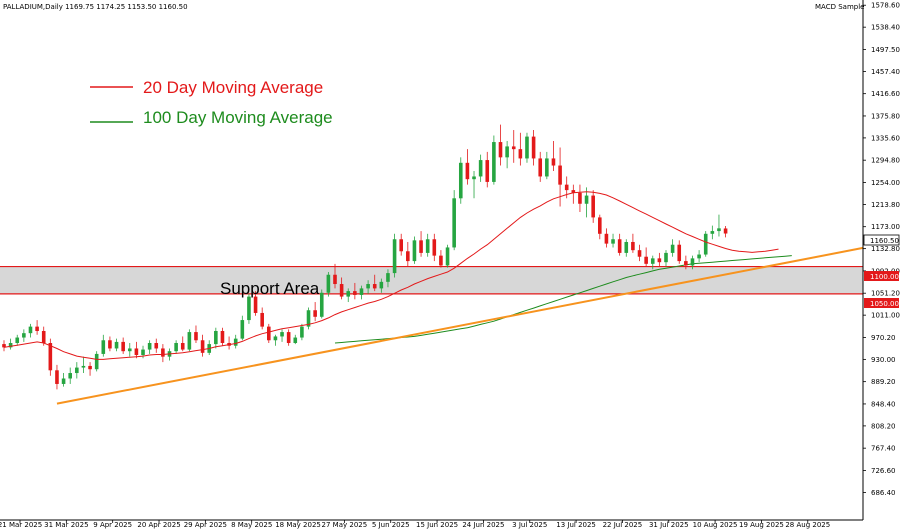 The width and height of the screenshot is (900, 529). I want to click on y-tick-label: 848.40, so click(883, 404).